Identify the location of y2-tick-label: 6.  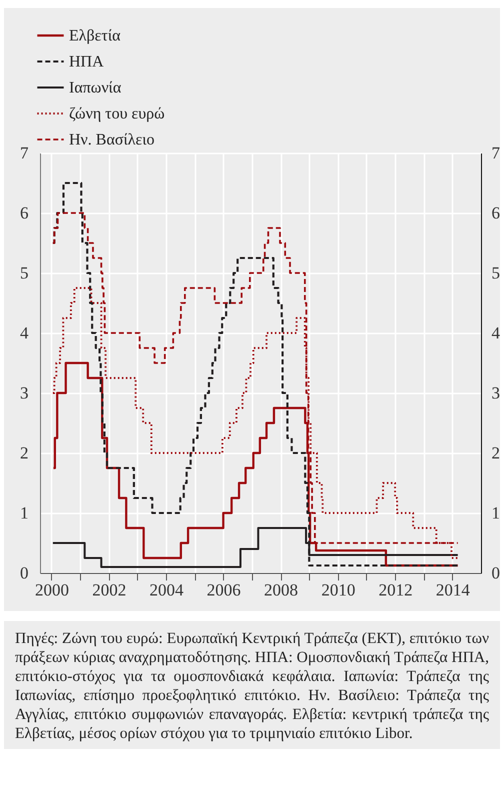
(496, 213).